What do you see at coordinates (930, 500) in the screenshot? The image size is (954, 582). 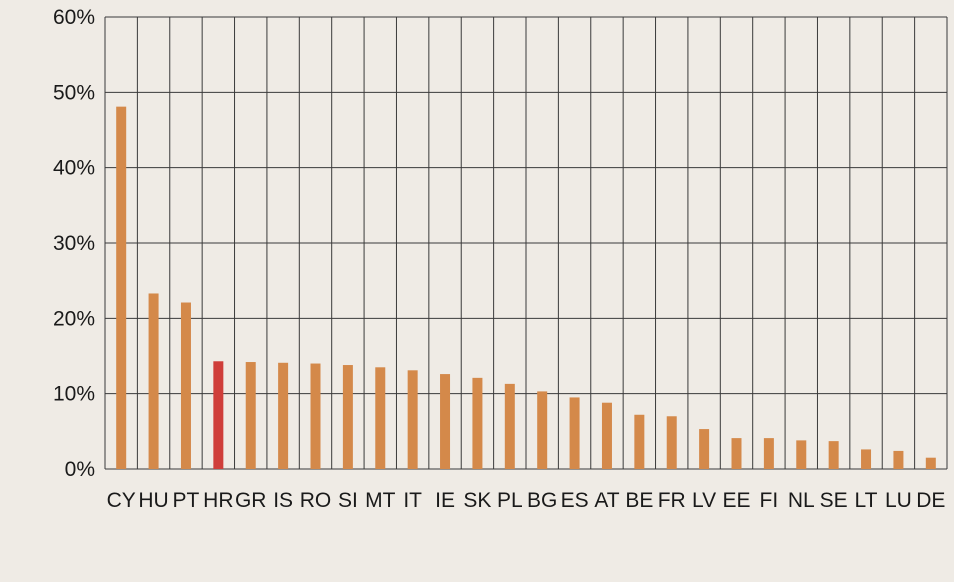 I see `x-category-label: DE` at bounding box center [930, 500].